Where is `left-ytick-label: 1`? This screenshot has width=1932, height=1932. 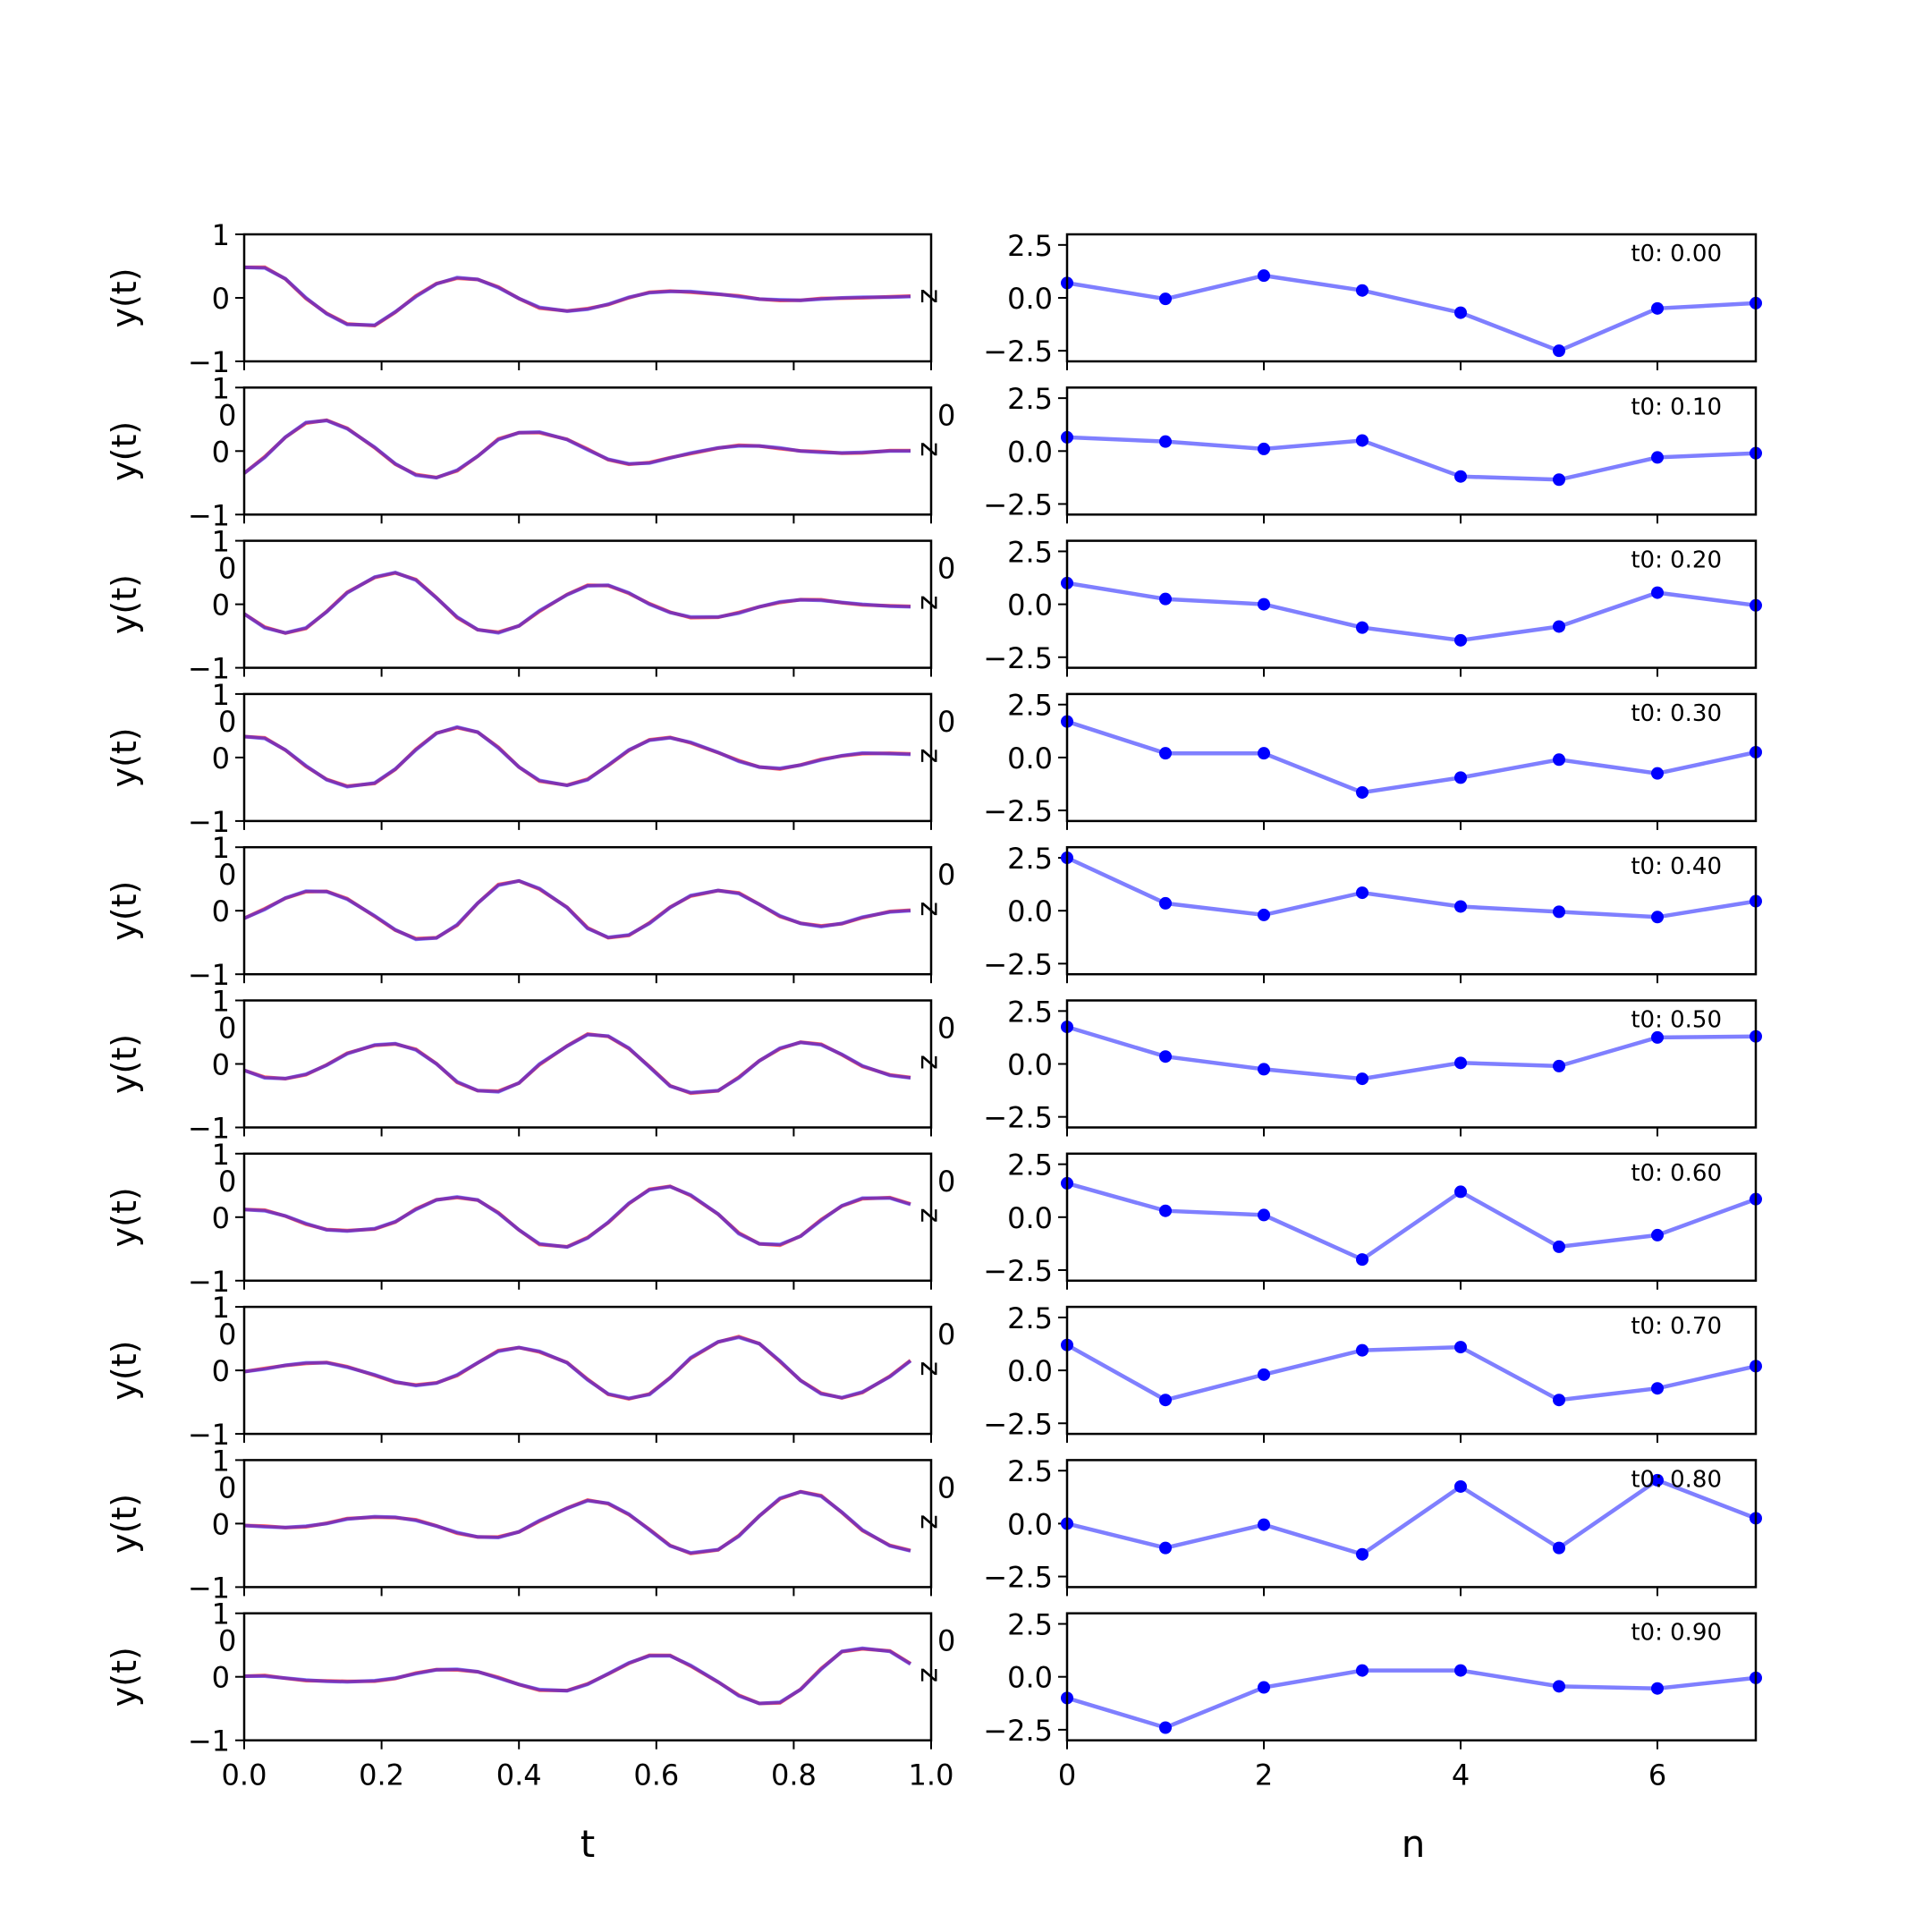
left-ytick-label: 1 is located at coordinates (221, 235).